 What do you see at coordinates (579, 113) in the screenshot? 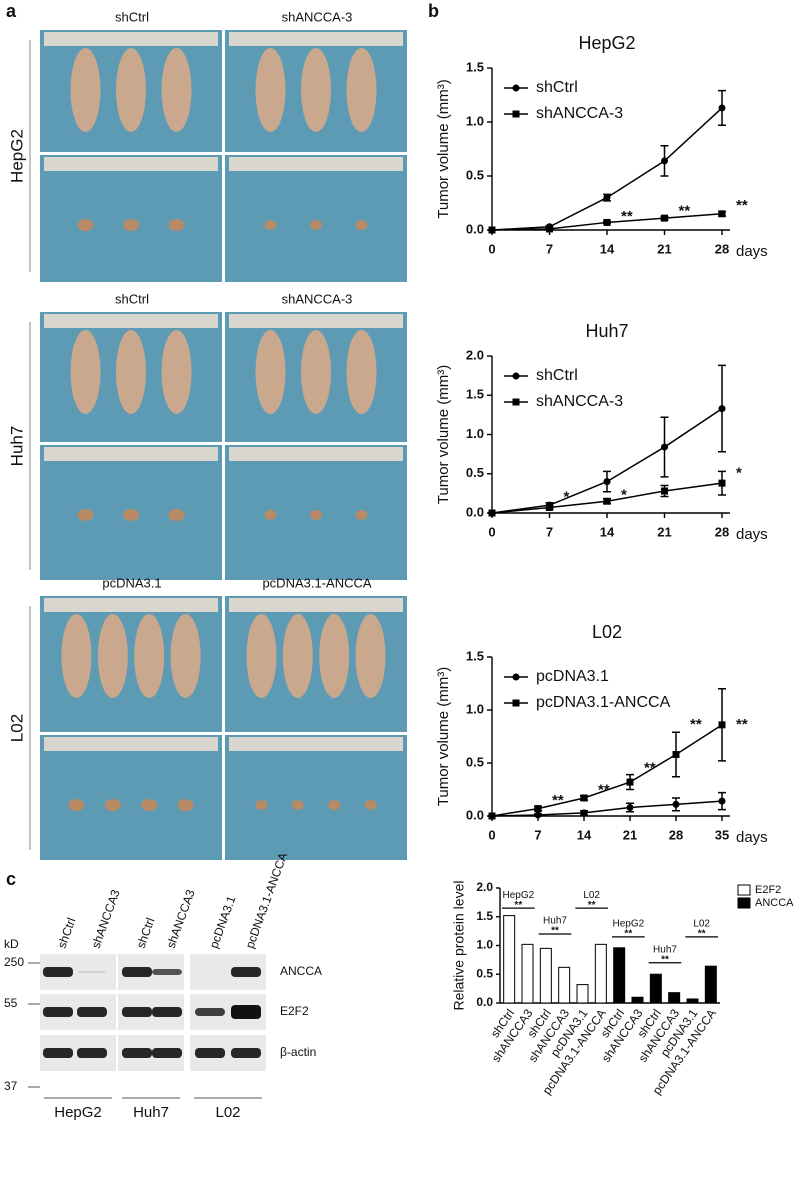
I see `legend-label: shANCCA-3` at bounding box center [579, 113].